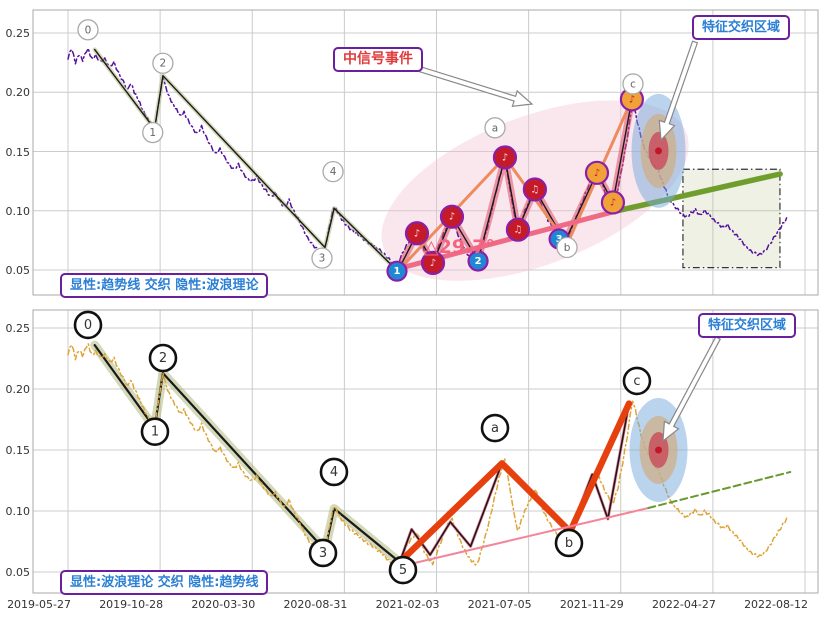 Image resolution: width=822 pixels, height=617 pixels. I want to click on wave-line, so click(247, 454).